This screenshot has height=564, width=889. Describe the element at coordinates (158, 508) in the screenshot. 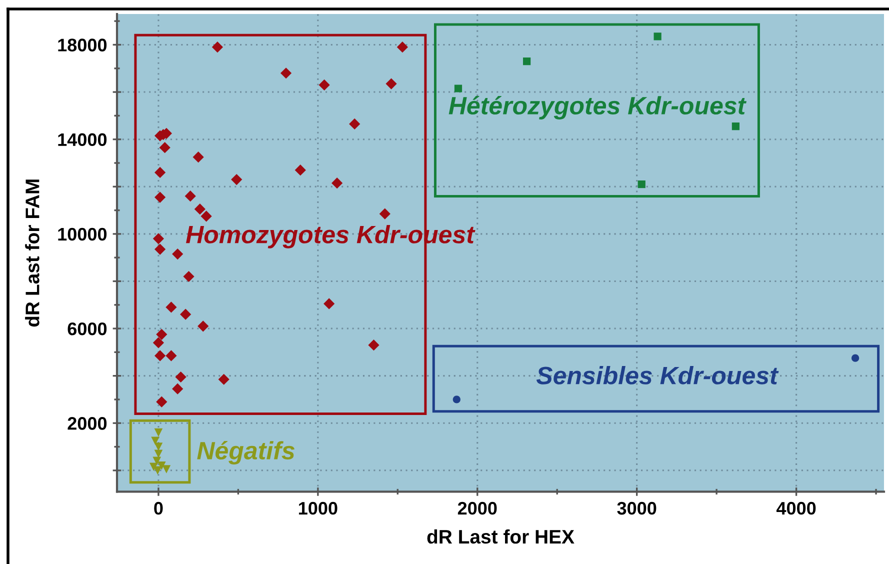

I see `x-tick-label: 0` at that location.